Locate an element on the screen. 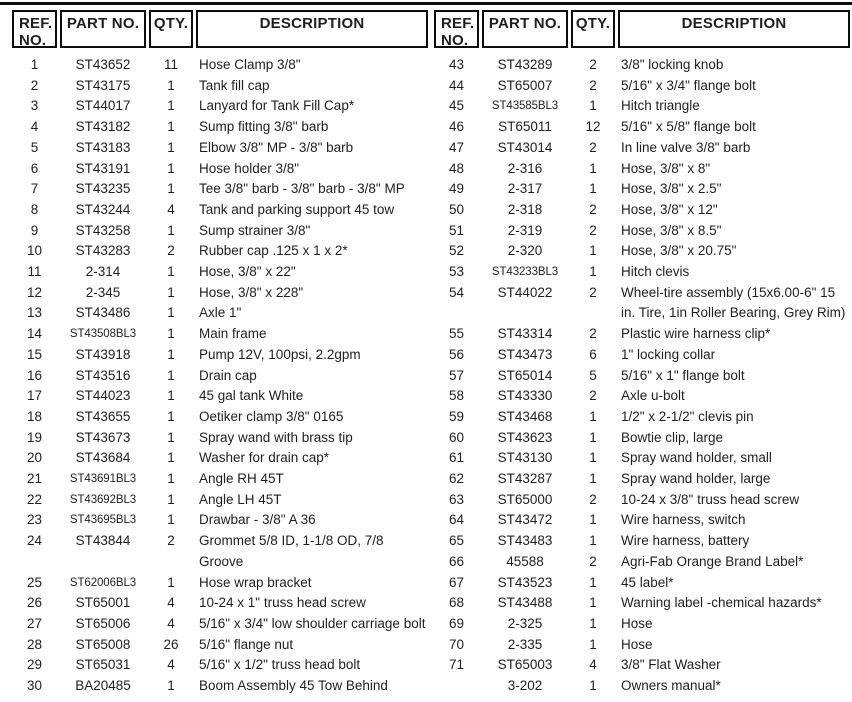 The image size is (852, 702). table-row: 8 ST43244 4 Tank and parking support 45 tow is located at coordinates (220, 210).